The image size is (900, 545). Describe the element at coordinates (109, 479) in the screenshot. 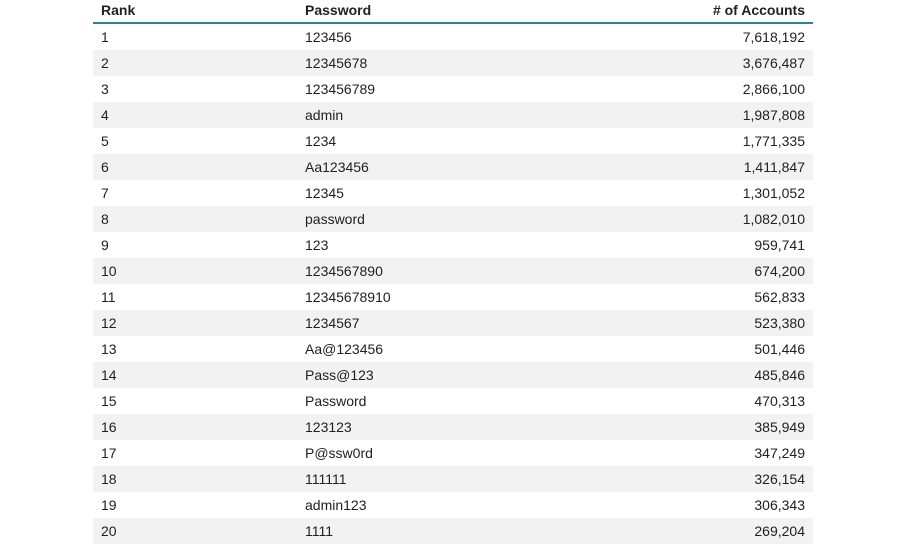

I see `rank-cell: 18` at that location.